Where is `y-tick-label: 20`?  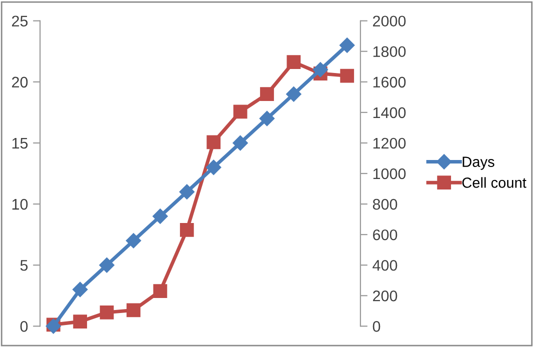 y-tick-label: 20 is located at coordinates (20, 82).